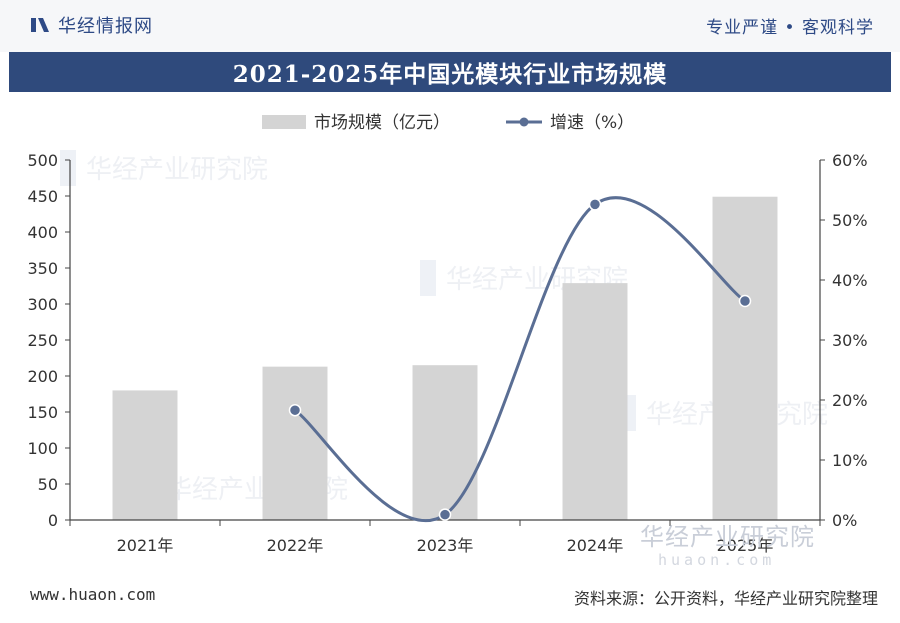  Describe the element at coordinates (42, 232) in the screenshot. I see `y-left-tick-label: 400` at that location.